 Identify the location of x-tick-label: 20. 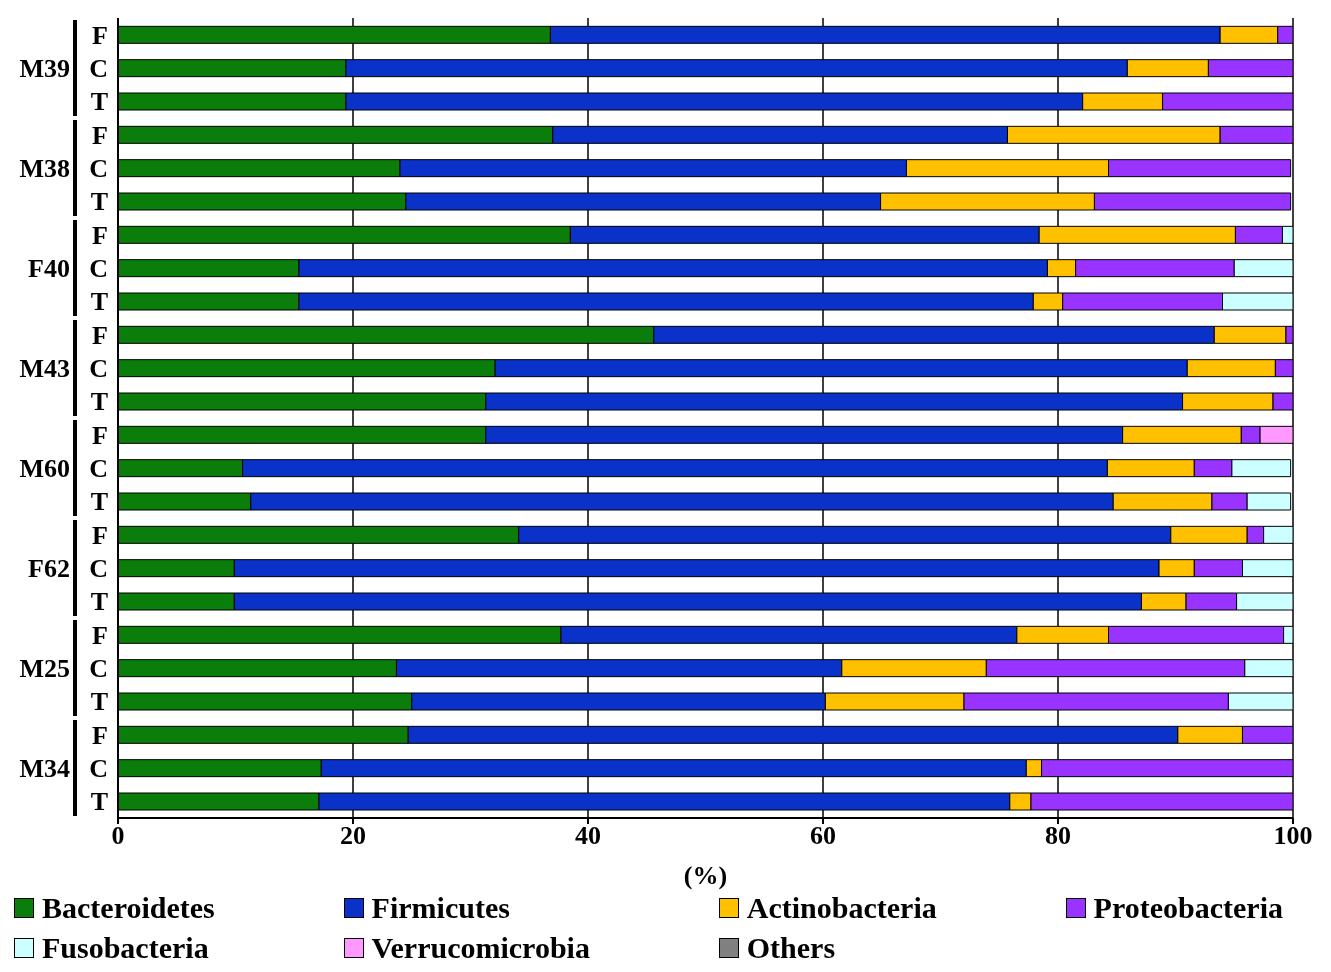
(353, 836).